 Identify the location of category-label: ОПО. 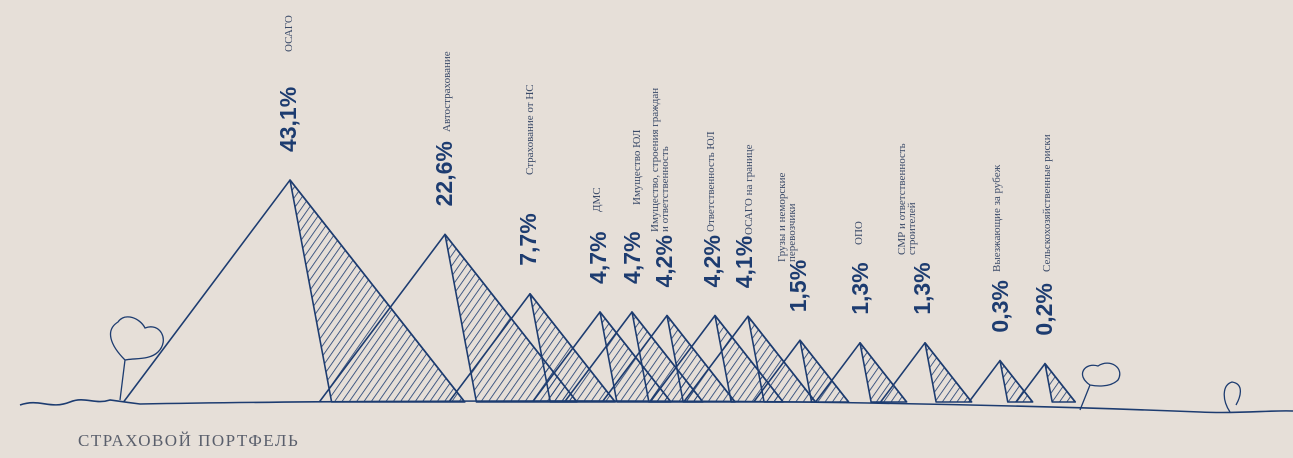
(859, 233).